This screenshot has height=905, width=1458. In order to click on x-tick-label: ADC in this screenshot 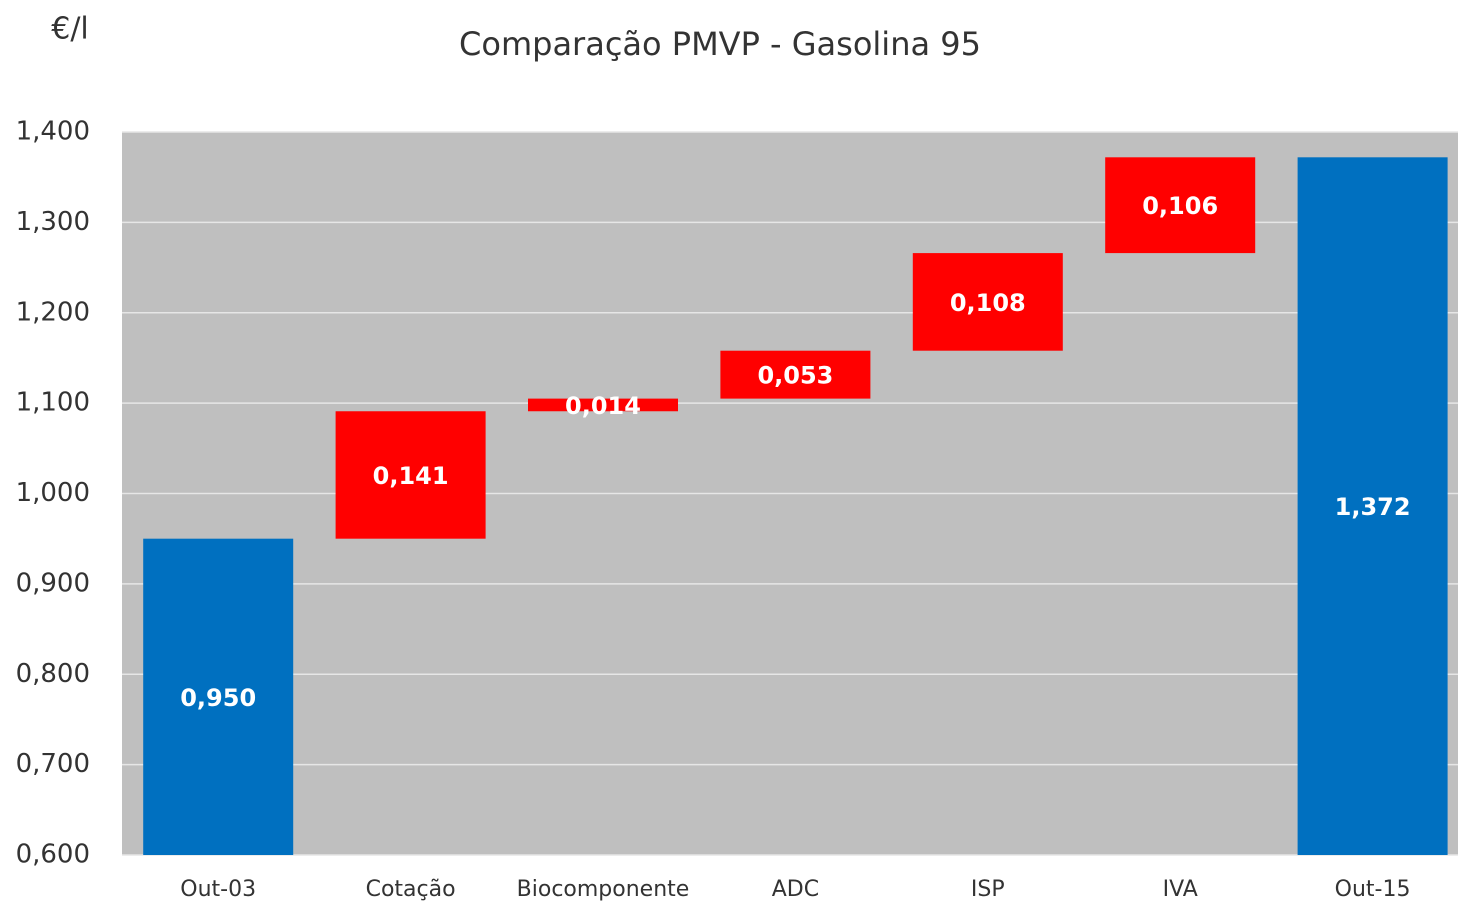, I will do `click(795, 889)`.